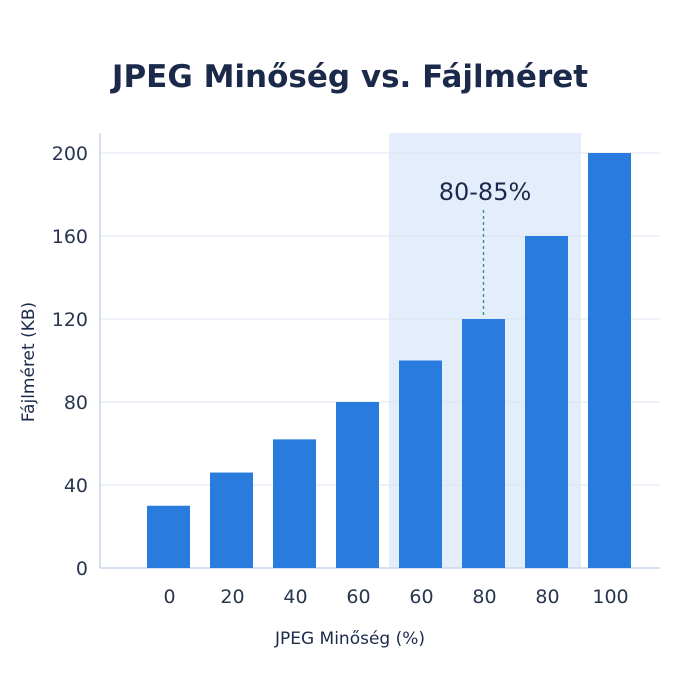 This screenshot has width=700, height=700. What do you see at coordinates (70, 361) in the screenshot?
I see `y-axis-ticks: 0 40 80 120 160 200` at bounding box center [70, 361].